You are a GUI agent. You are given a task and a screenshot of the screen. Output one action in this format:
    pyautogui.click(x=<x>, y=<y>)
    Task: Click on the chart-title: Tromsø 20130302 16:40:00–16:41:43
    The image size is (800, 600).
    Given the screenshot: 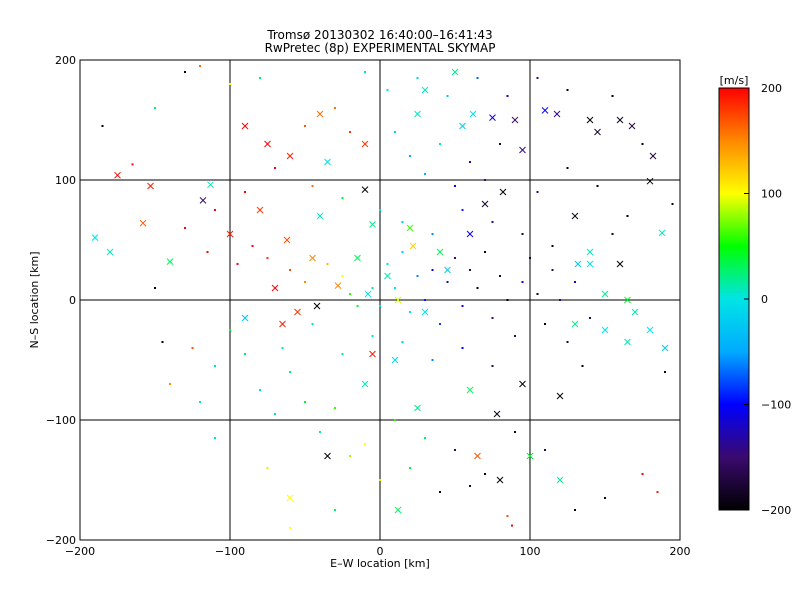 What is the action you would take?
    pyautogui.click(x=379, y=35)
    